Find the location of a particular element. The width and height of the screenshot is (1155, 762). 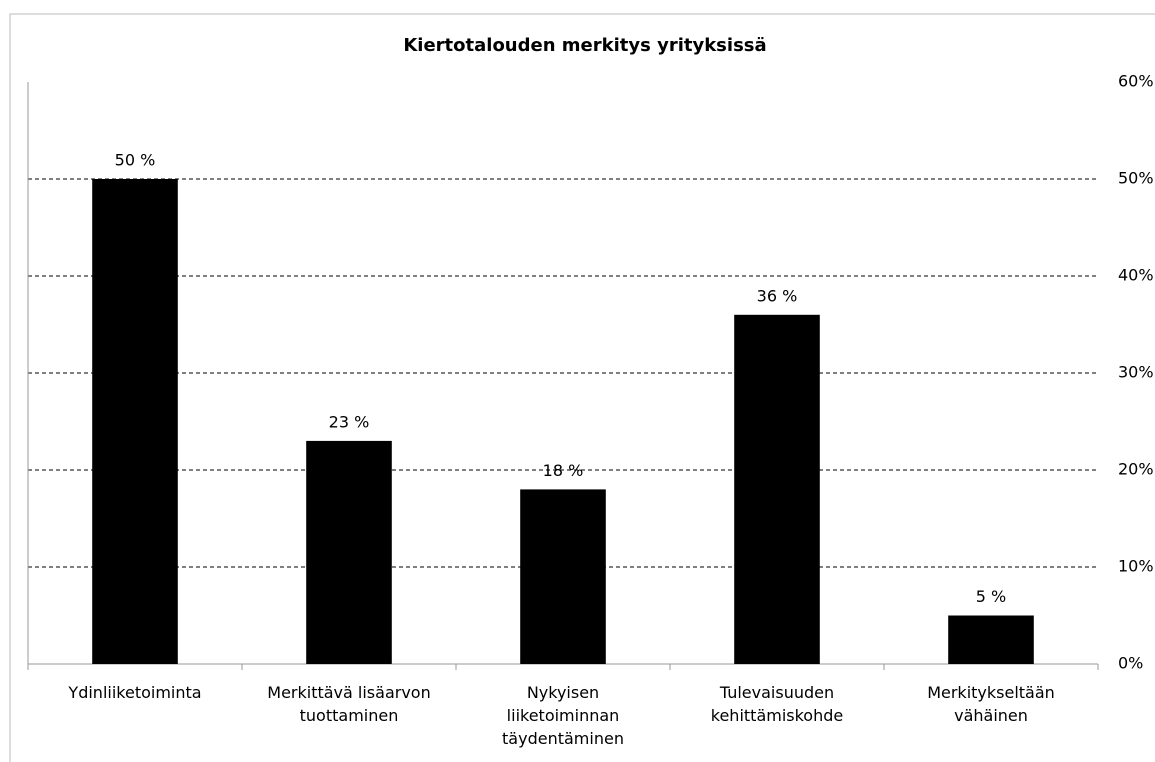

x-tick-label: Merkitykseltään vähäinen is located at coordinates (991, 704).